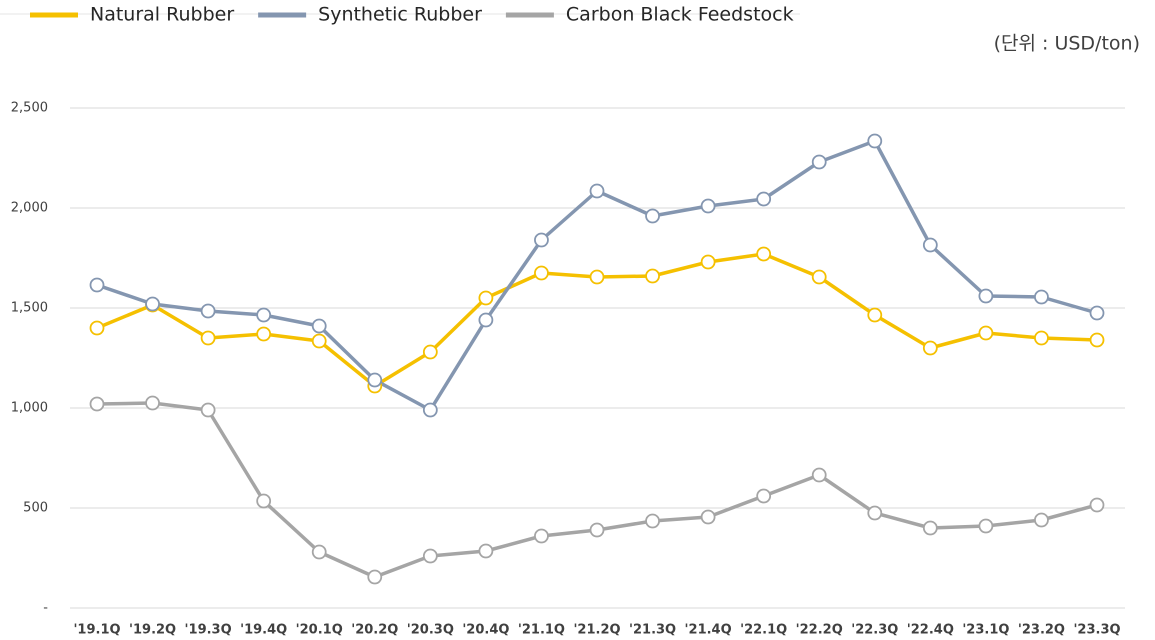  Describe the element at coordinates (263, 630) in the screenshot. I see `x-tick-label: '19.4Q` at that location.